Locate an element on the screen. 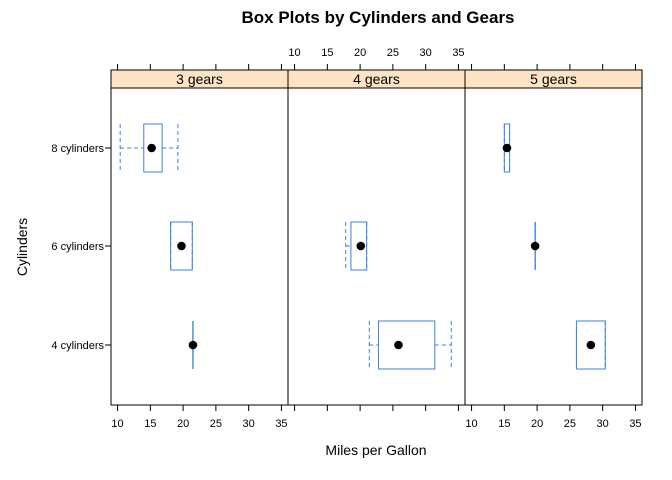 The height and width of the screenshot is (480, 672). x-tick-label-bottom-2-2: 20 is located at coordinates (537, 424).